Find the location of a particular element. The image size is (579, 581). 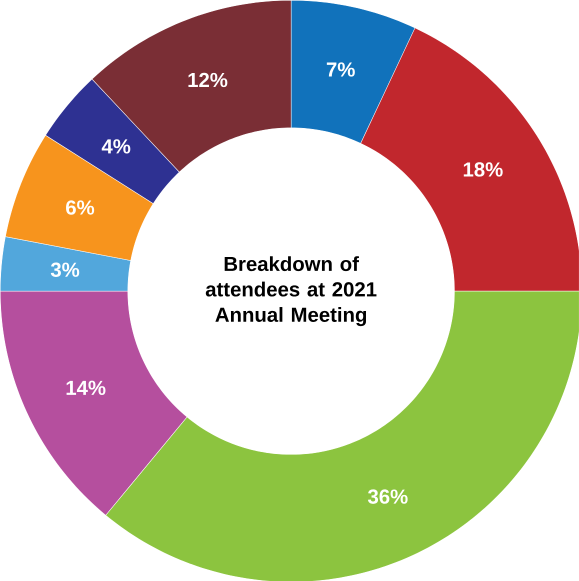

data-label: 6% is located at coordinates (80, 207).